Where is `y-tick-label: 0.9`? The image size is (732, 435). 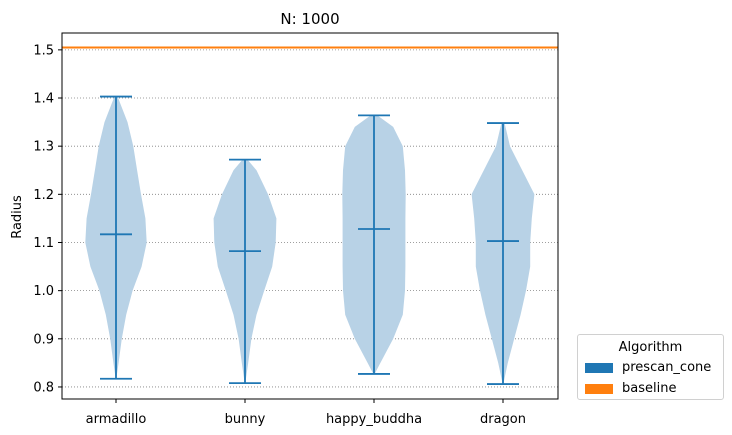 y-tick-label: 0.9 is located at coordinates (43, 339).